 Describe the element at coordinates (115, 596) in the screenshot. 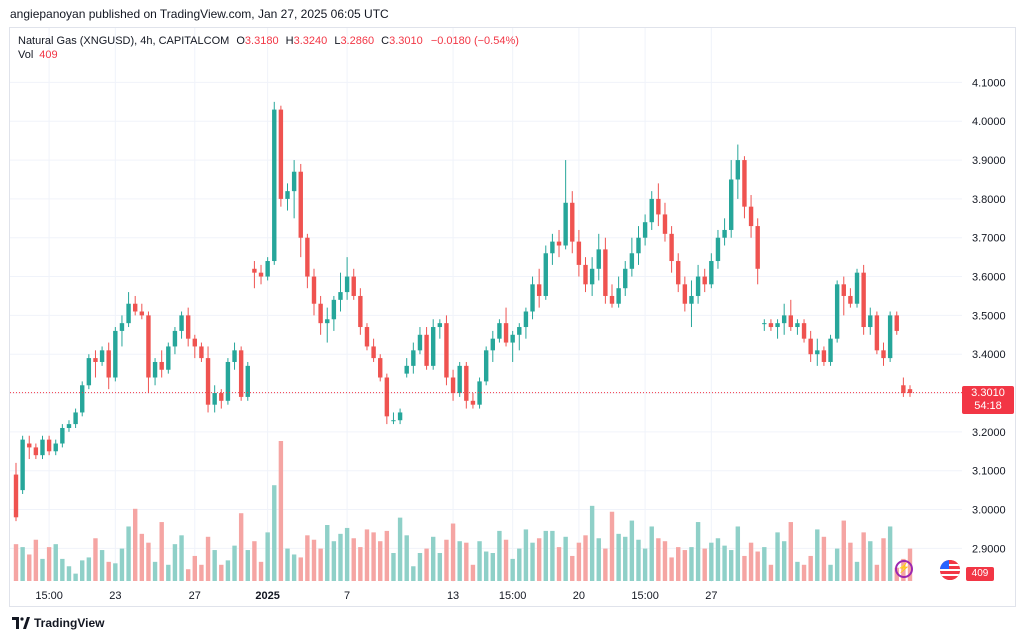

I see `x-tick-label: 23` at that location.